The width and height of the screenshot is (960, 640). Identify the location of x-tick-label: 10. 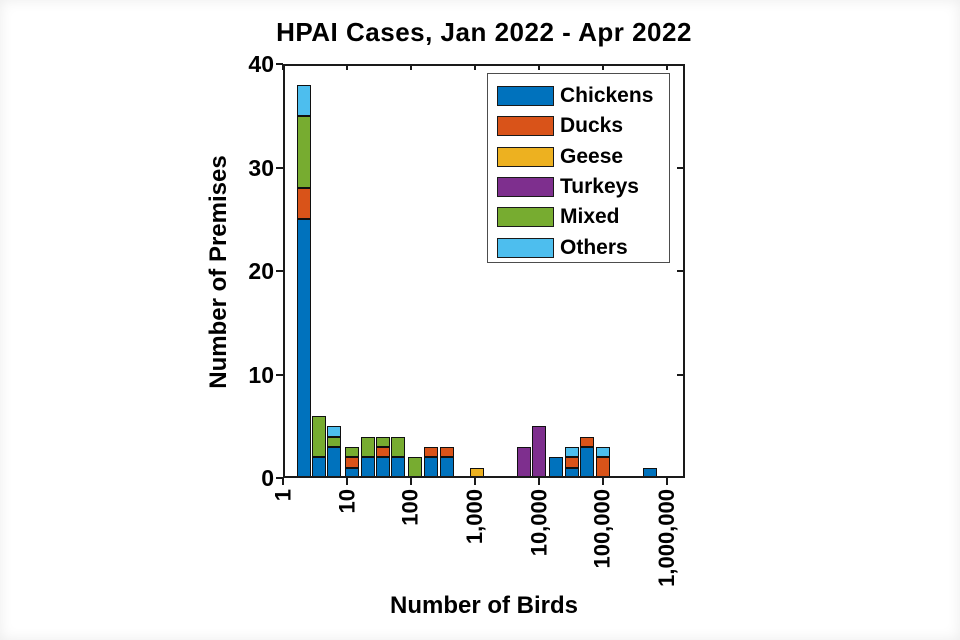
(346, 501).